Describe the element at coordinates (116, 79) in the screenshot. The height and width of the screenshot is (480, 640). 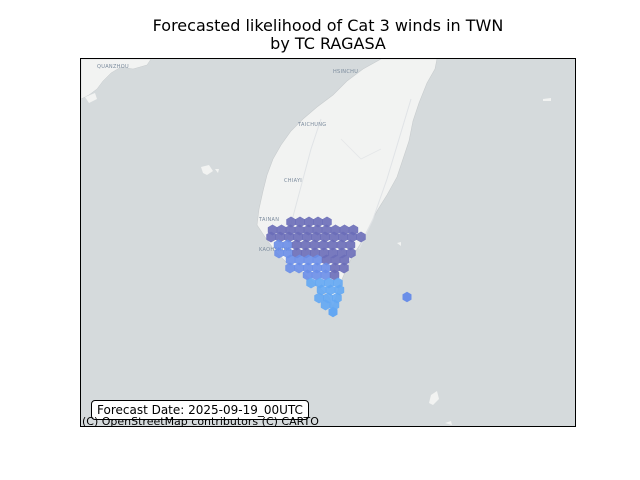
I see `mainland-coast` at that location.